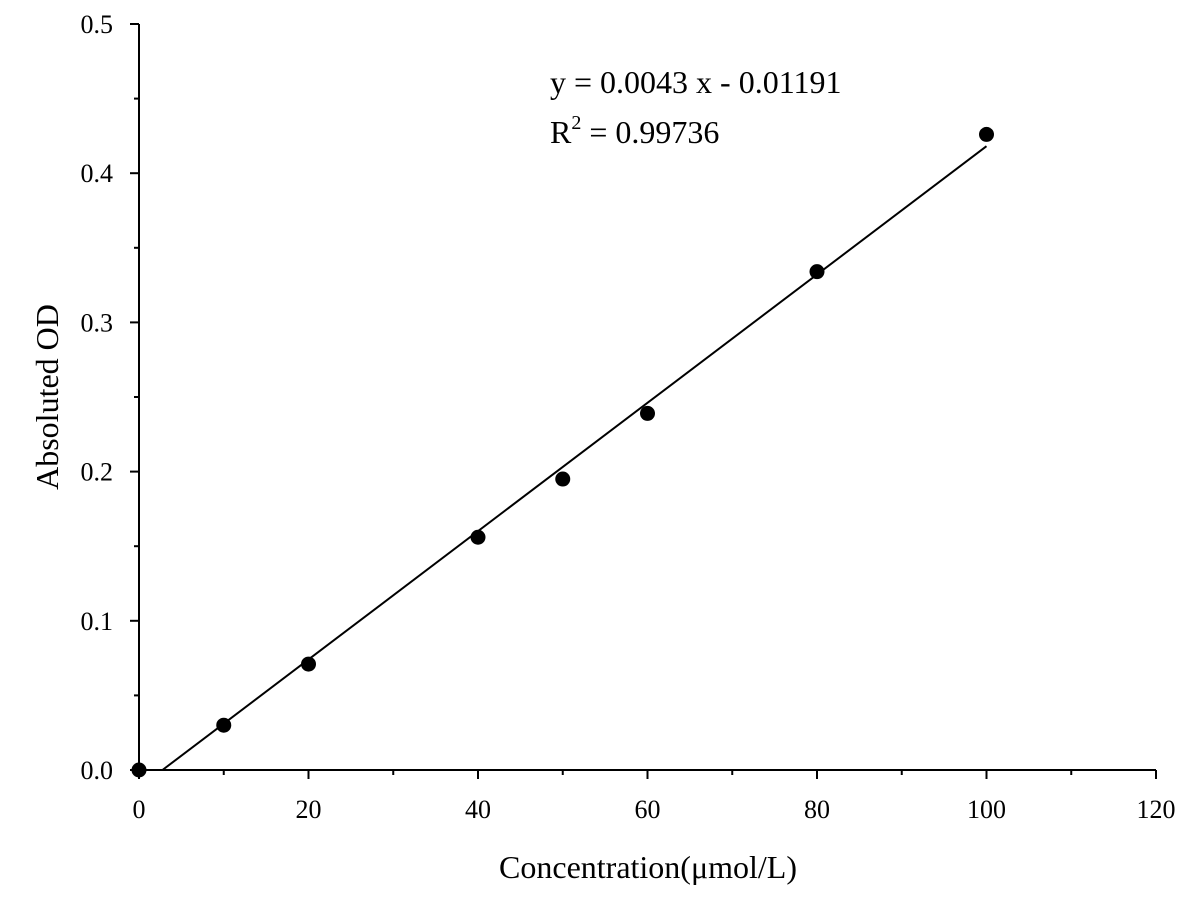 The width and height of the screenshot is (1200, 905). I want to click on x-tick-label: 60, so click(648, 809).